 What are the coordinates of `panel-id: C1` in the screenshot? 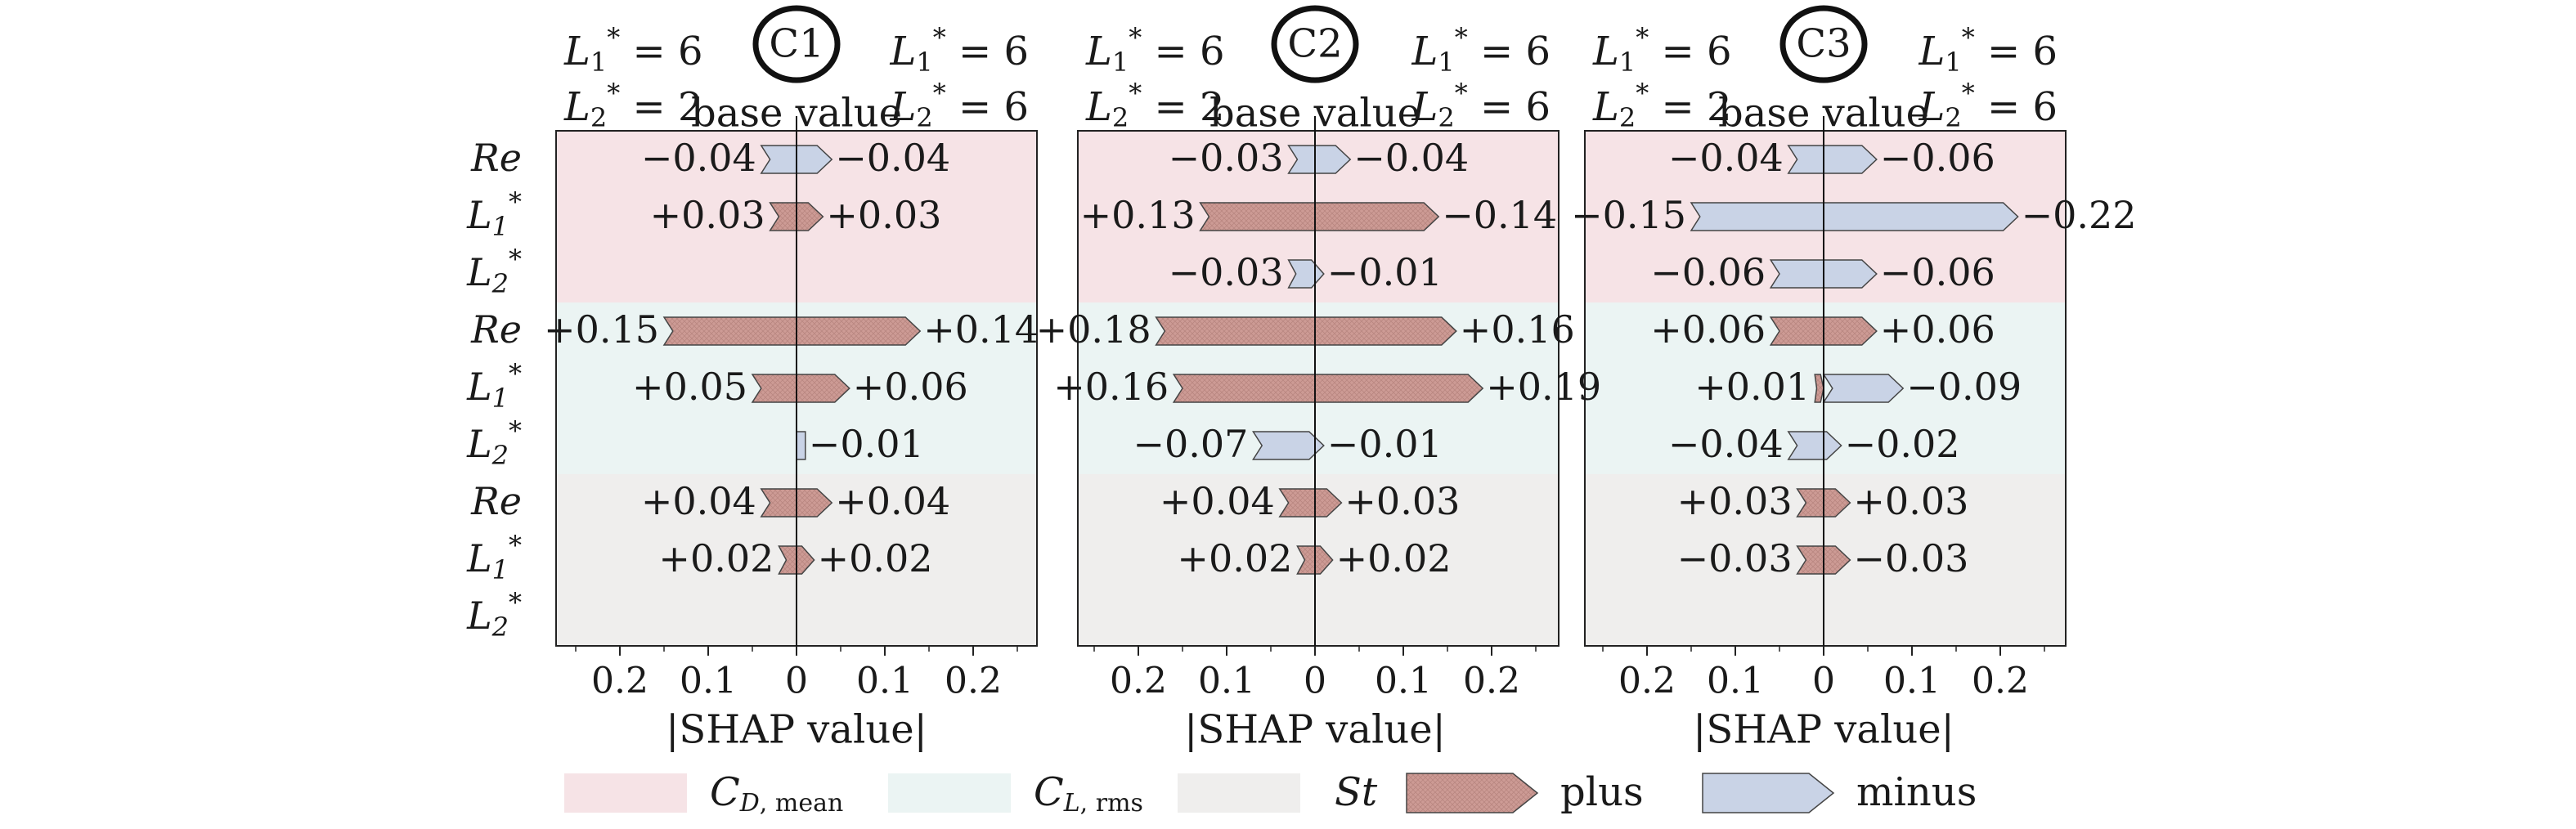 It's located at (796, 44).